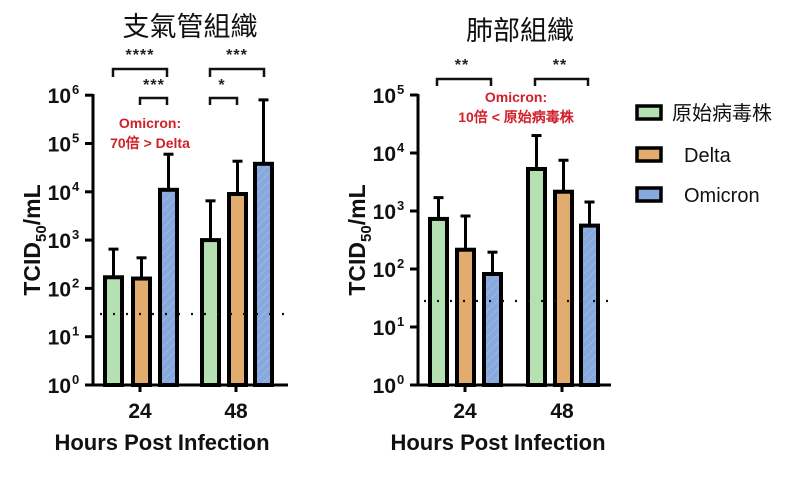  I want to click on annotation-line2: 70倍 > Delta, so click(150, 143).